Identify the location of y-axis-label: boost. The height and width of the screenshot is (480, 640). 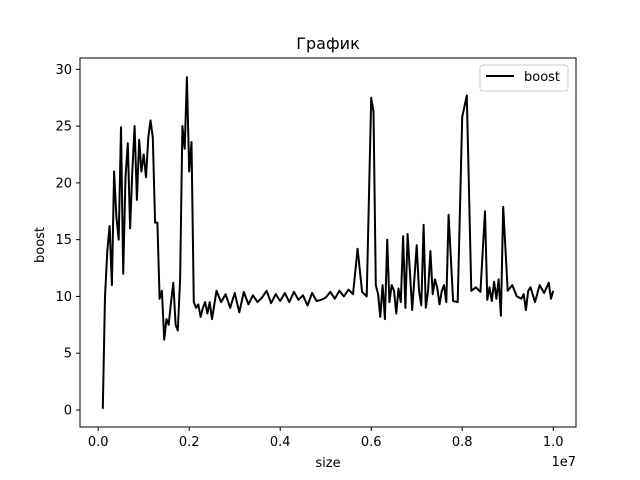
(40, 245).